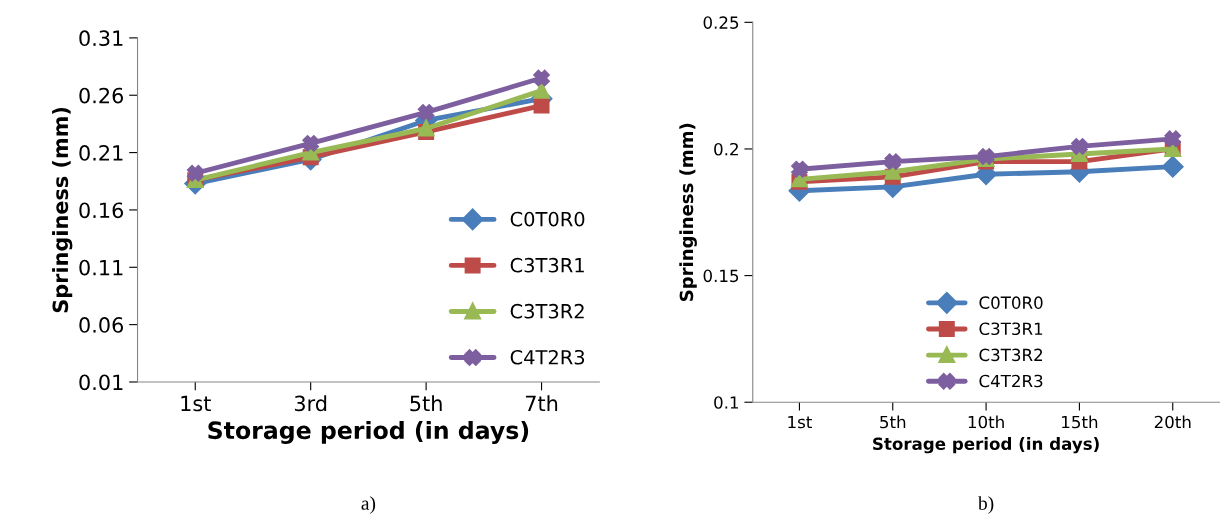 This screenshot has height=519, width=1228. Describe the element at coordinates (986, 422) in the screenshot. I see `x-tick-label: 10th` at that location.